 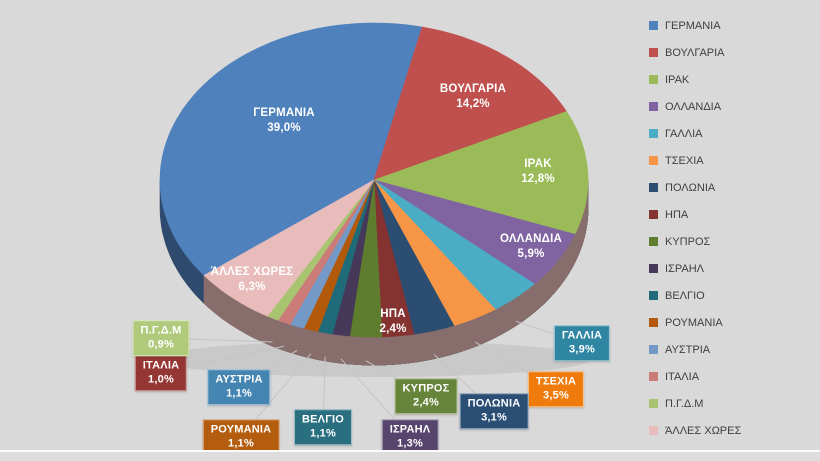 What do you see at coordinates (684, 403) in the screenshot?
I see `legend-label: Π.Γ.Δ.Μ` at bounding box center [684, 403].